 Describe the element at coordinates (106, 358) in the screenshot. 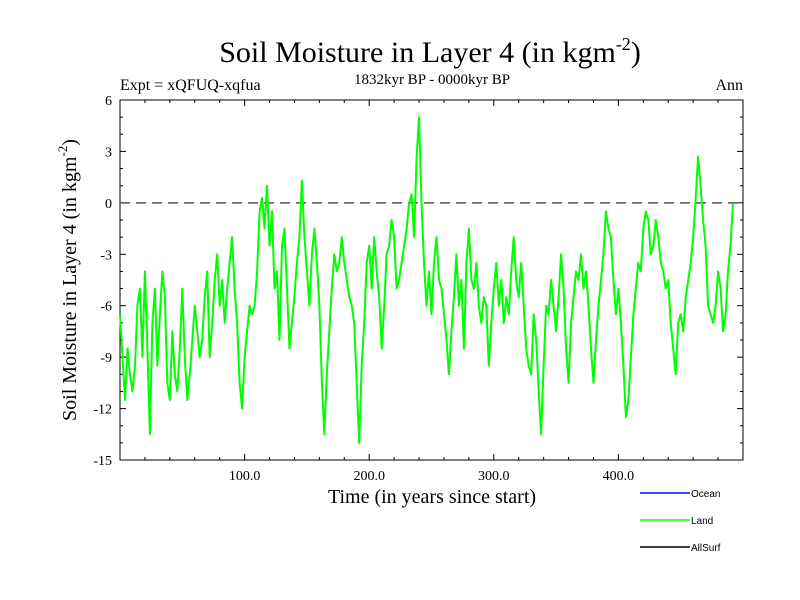

I see `y-tick-label: -9` at that location.